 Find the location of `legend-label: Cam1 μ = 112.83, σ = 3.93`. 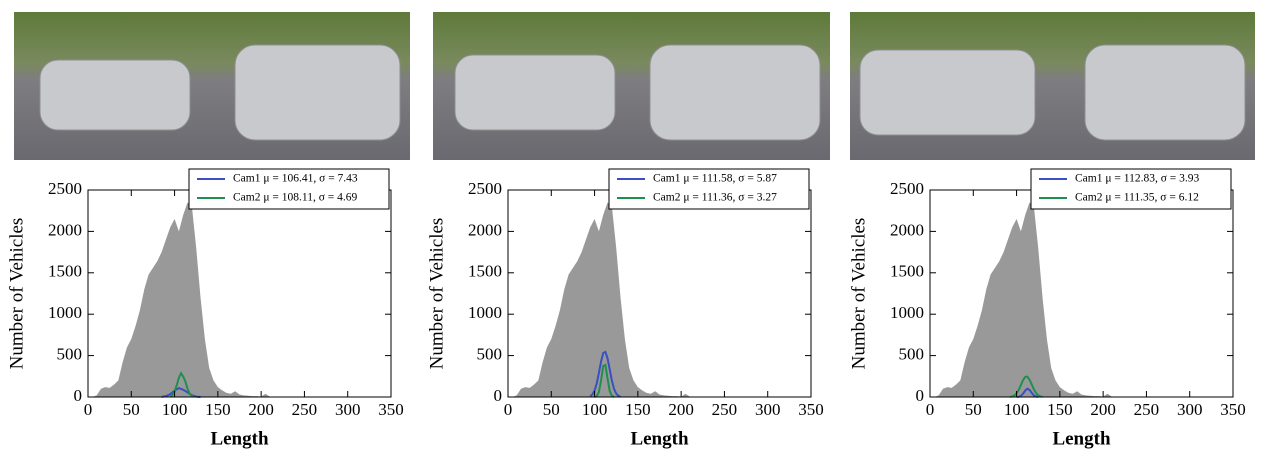

legend-label: Cam1 μ = 112.83, σ = 3.93 is located at coordinates (1137, 179).